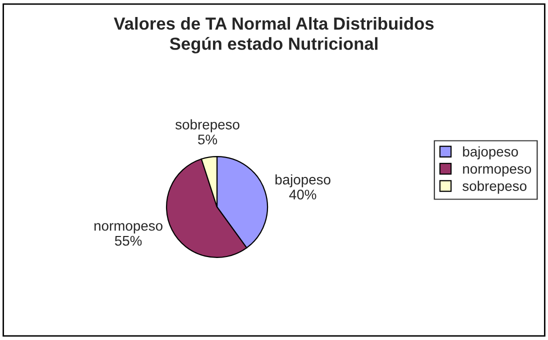 The height and width of the screenshot is (340, 548). I want to click on data-label: 55%, so click(128, 241).